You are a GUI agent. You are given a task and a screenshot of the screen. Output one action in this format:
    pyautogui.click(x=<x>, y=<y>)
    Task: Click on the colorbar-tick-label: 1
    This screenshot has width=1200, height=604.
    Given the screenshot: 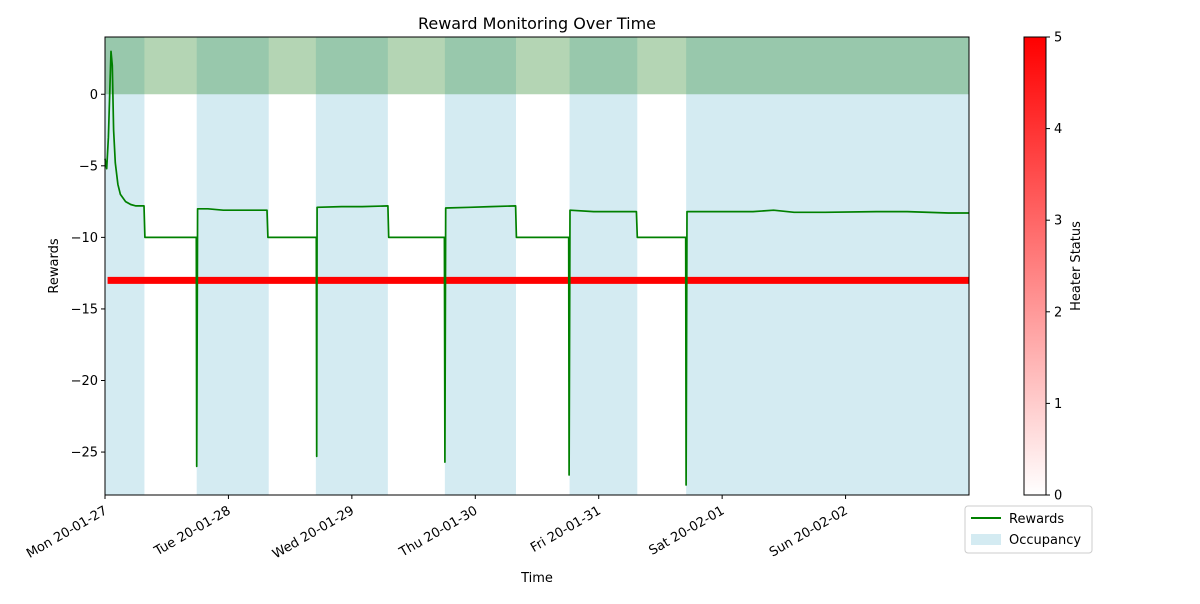 What is the action you would take?
    pyautogui.click(x=1058, y=404)
    